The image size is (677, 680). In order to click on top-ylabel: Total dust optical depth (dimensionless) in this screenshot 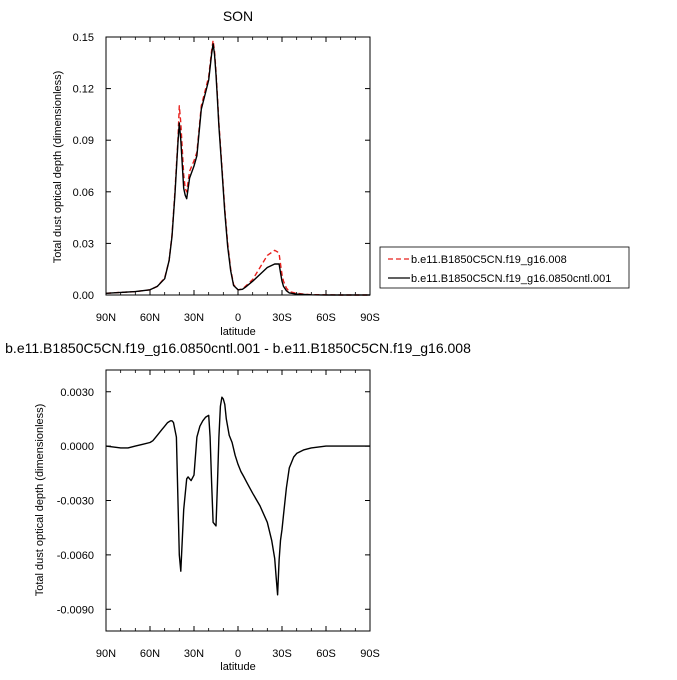, I will do `click(58, 167)`.